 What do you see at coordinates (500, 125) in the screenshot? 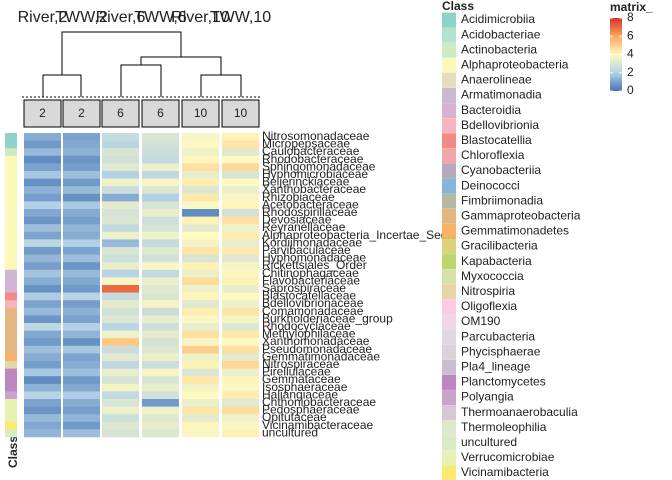
I see `legend-label: Bdellovibrionia` at bounding box center [500, 125].